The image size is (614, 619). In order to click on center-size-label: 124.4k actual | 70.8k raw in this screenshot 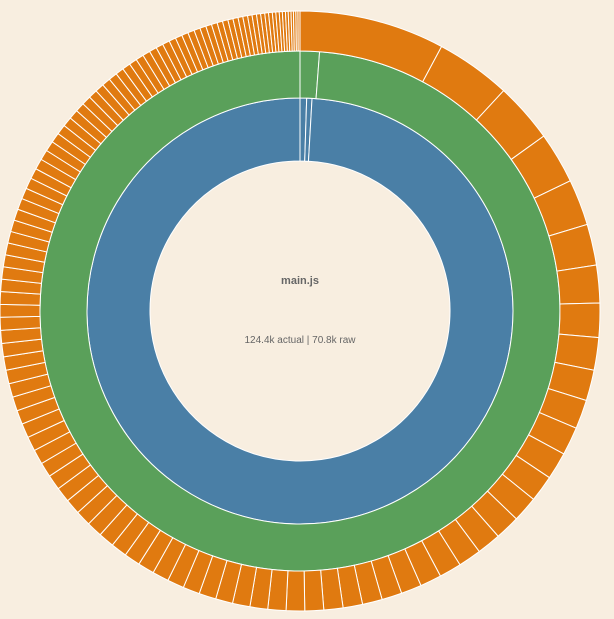, I will do `click(301, 340)`.